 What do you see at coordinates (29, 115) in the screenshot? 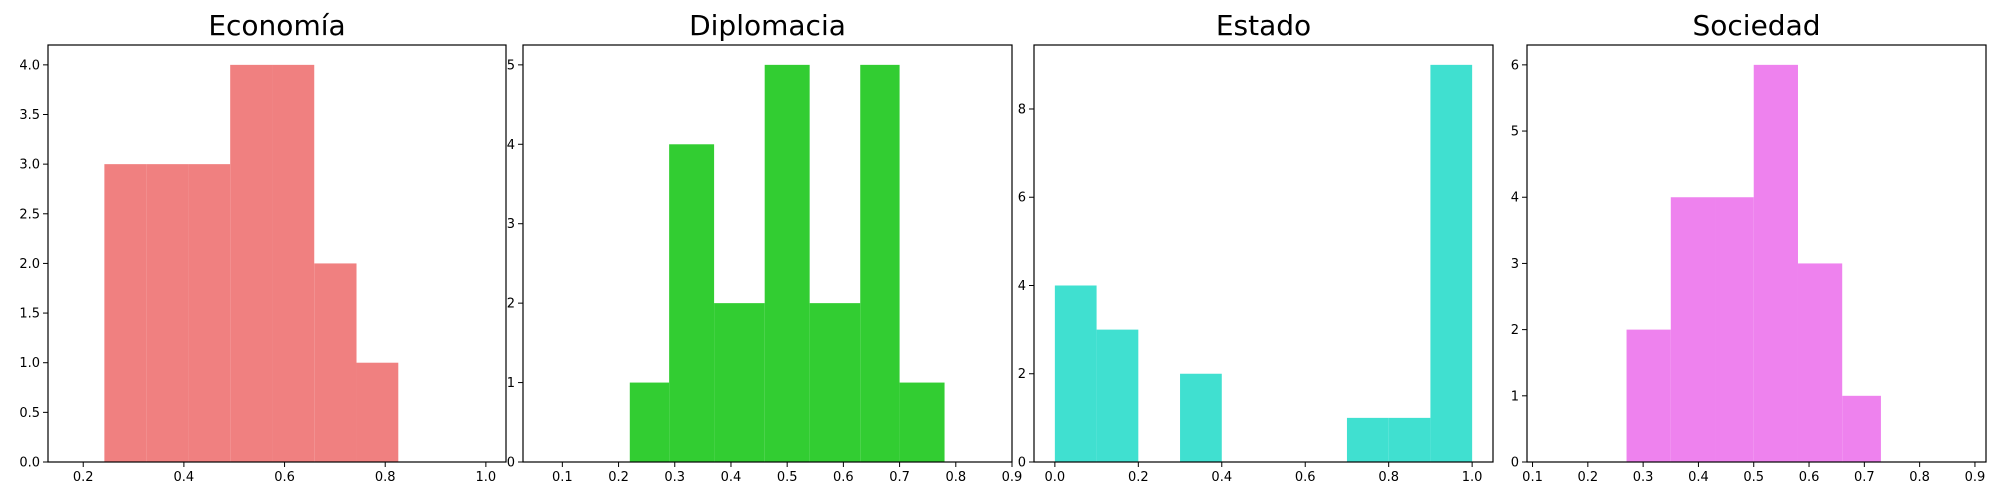
I see `y-tick-label: 3.5` at bounding box center [29, 115].